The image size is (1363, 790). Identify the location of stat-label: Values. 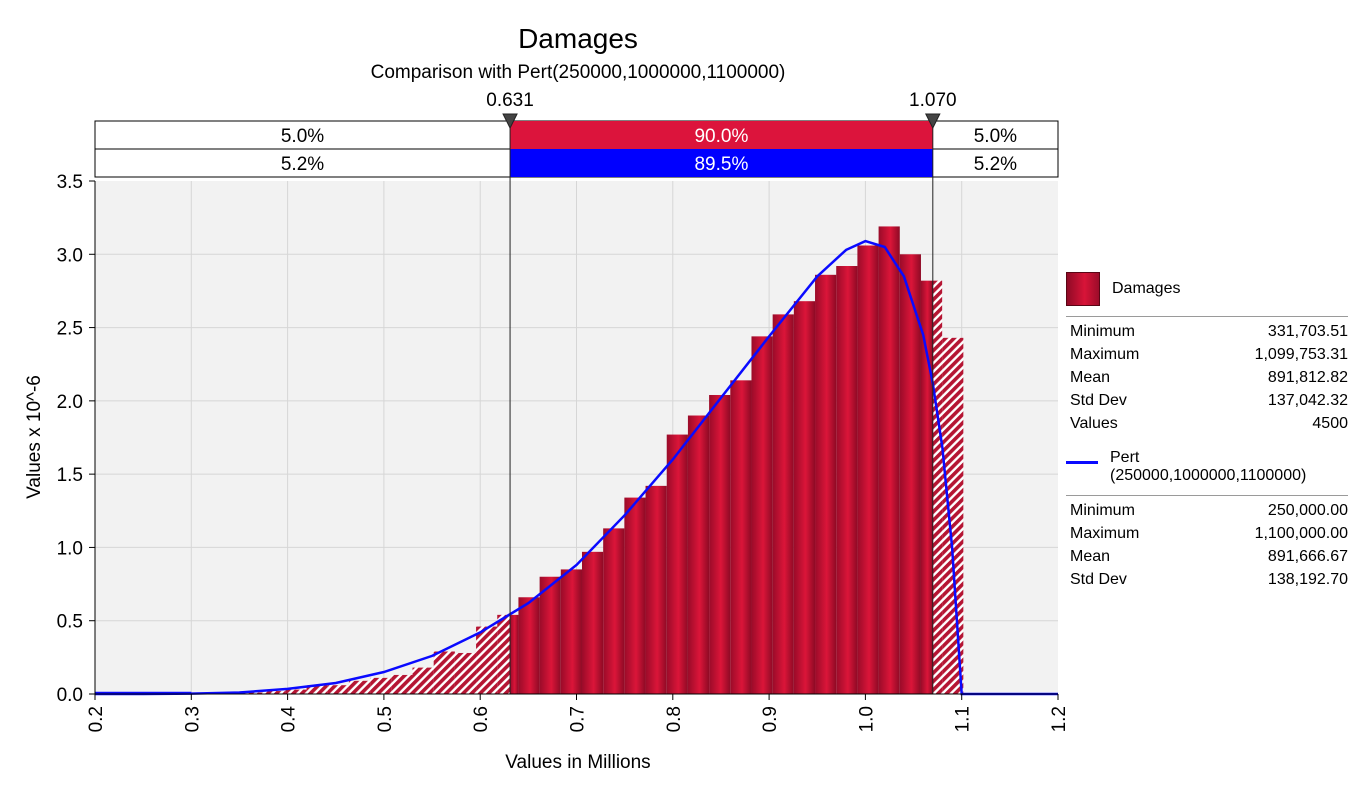
(1094, 423).